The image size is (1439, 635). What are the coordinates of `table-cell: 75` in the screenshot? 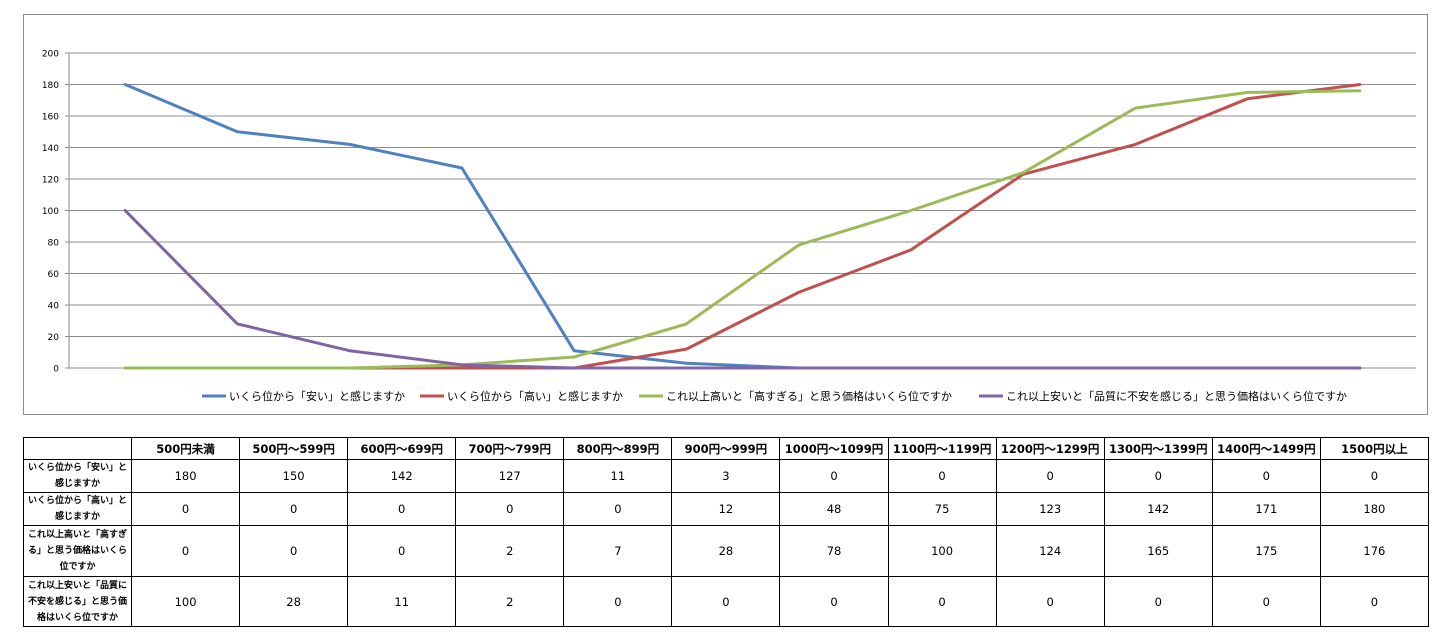 It's located at (942, 509).